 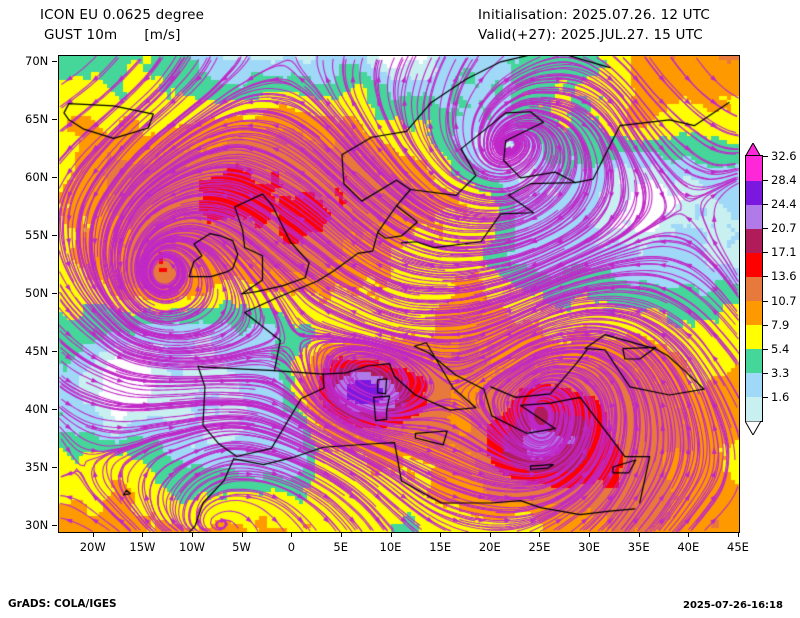 What do you see at coordinates (291, 547) in the screenshot?
I see `x-tick-label: 0` at bounding box center [291, 547].